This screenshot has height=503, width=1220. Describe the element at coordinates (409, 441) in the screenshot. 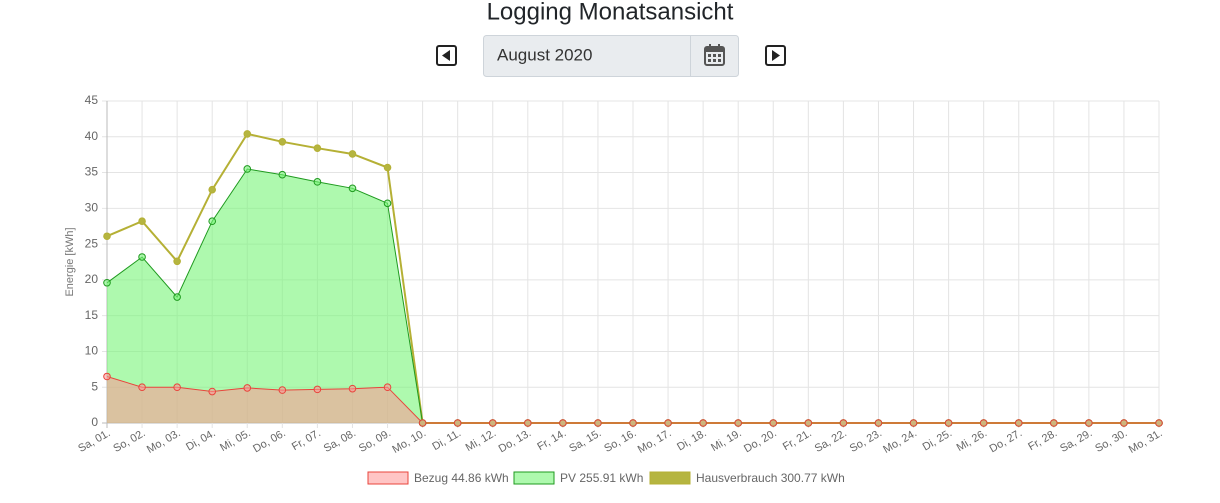

I see `x-tick-label: Mo, 10.` at that location.